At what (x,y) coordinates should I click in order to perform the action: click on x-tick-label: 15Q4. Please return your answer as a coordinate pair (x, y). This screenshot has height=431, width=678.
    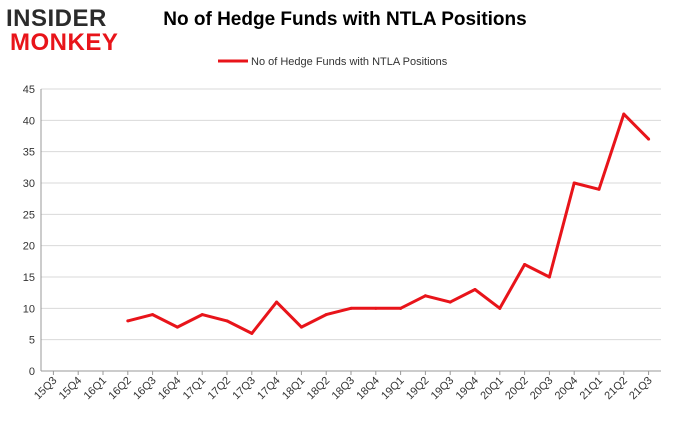
    Looking at the image, I should click on (71, 389).